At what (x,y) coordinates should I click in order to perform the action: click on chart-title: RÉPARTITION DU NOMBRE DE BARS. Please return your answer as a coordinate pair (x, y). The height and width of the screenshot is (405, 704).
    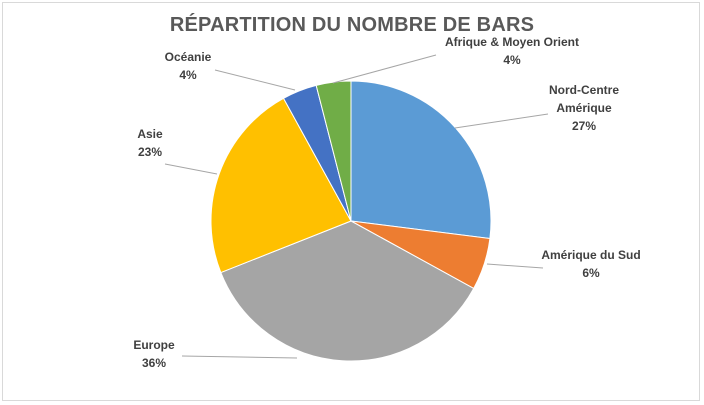
    Looking at the image, I should click on (352, 25).